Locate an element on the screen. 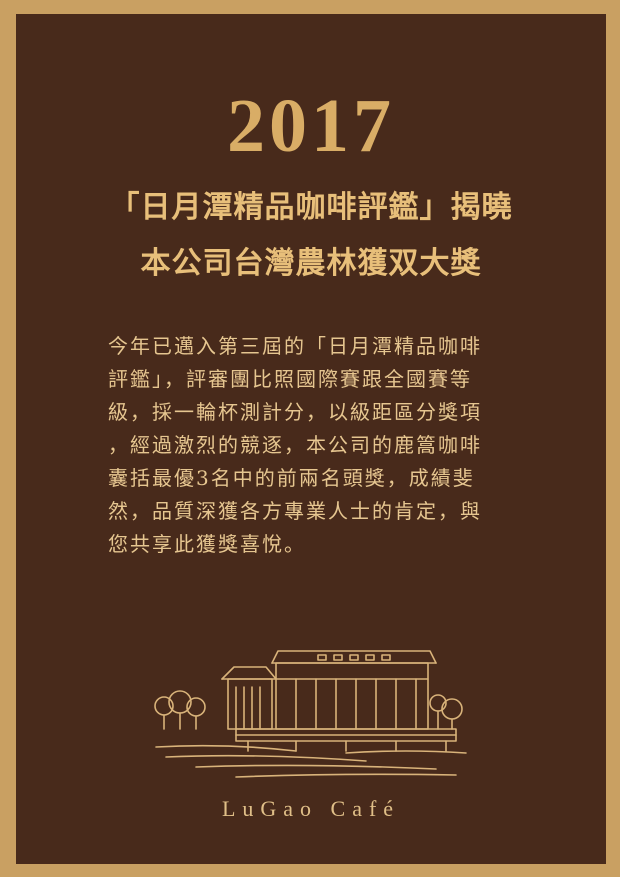 The width and height of the screenshot is (620, 877). body-line: 您共享此獲獎喜悅。 is located at coordinates (207, 544).